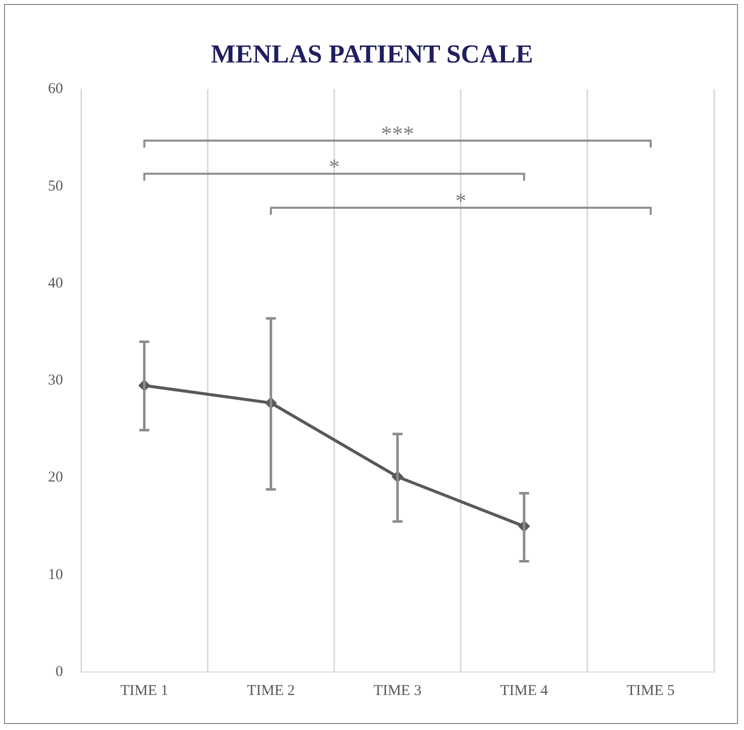 This screenshot has height=730, width=744. Describe the element at coordinates (524, 690) in the screenshot. I see `x-tick-label: TIME 4` at that location.